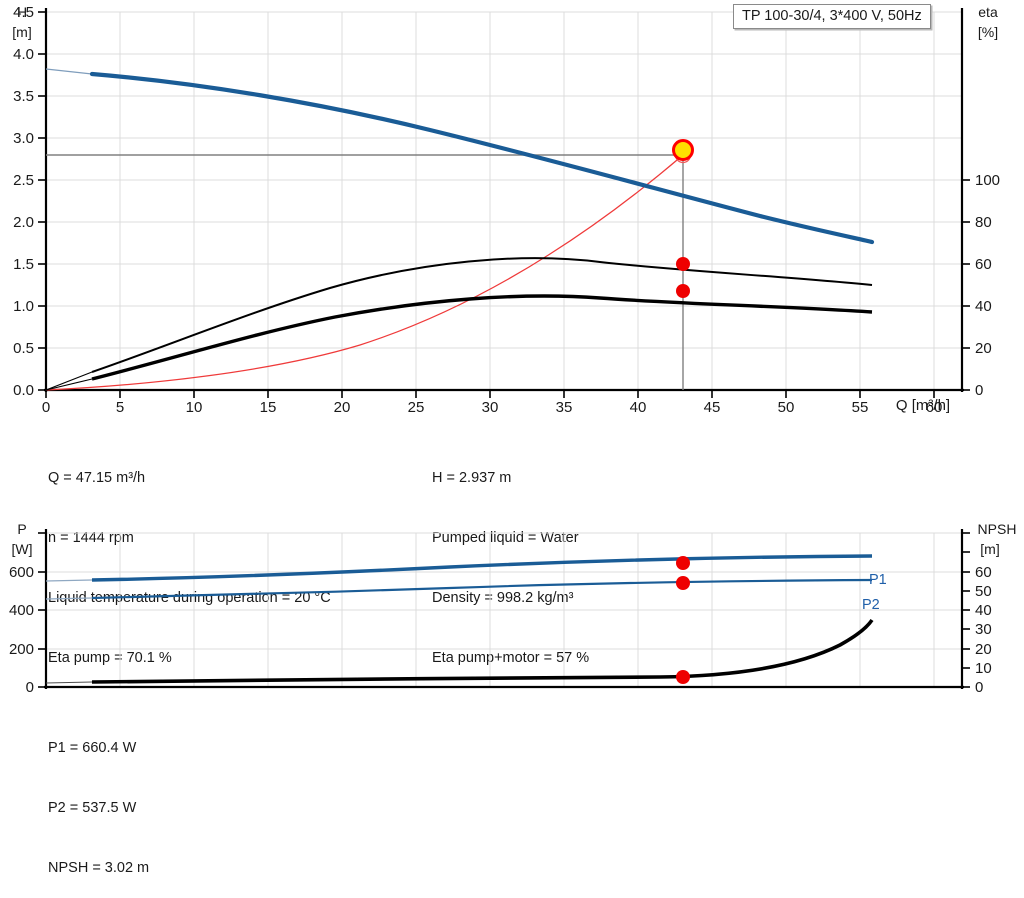 The height and width of the screenshot is (898, 1024). Describe the element at coordinates (69, 384) in the screenshot. I see `eta-pump-motor-curve-thin` at that location.